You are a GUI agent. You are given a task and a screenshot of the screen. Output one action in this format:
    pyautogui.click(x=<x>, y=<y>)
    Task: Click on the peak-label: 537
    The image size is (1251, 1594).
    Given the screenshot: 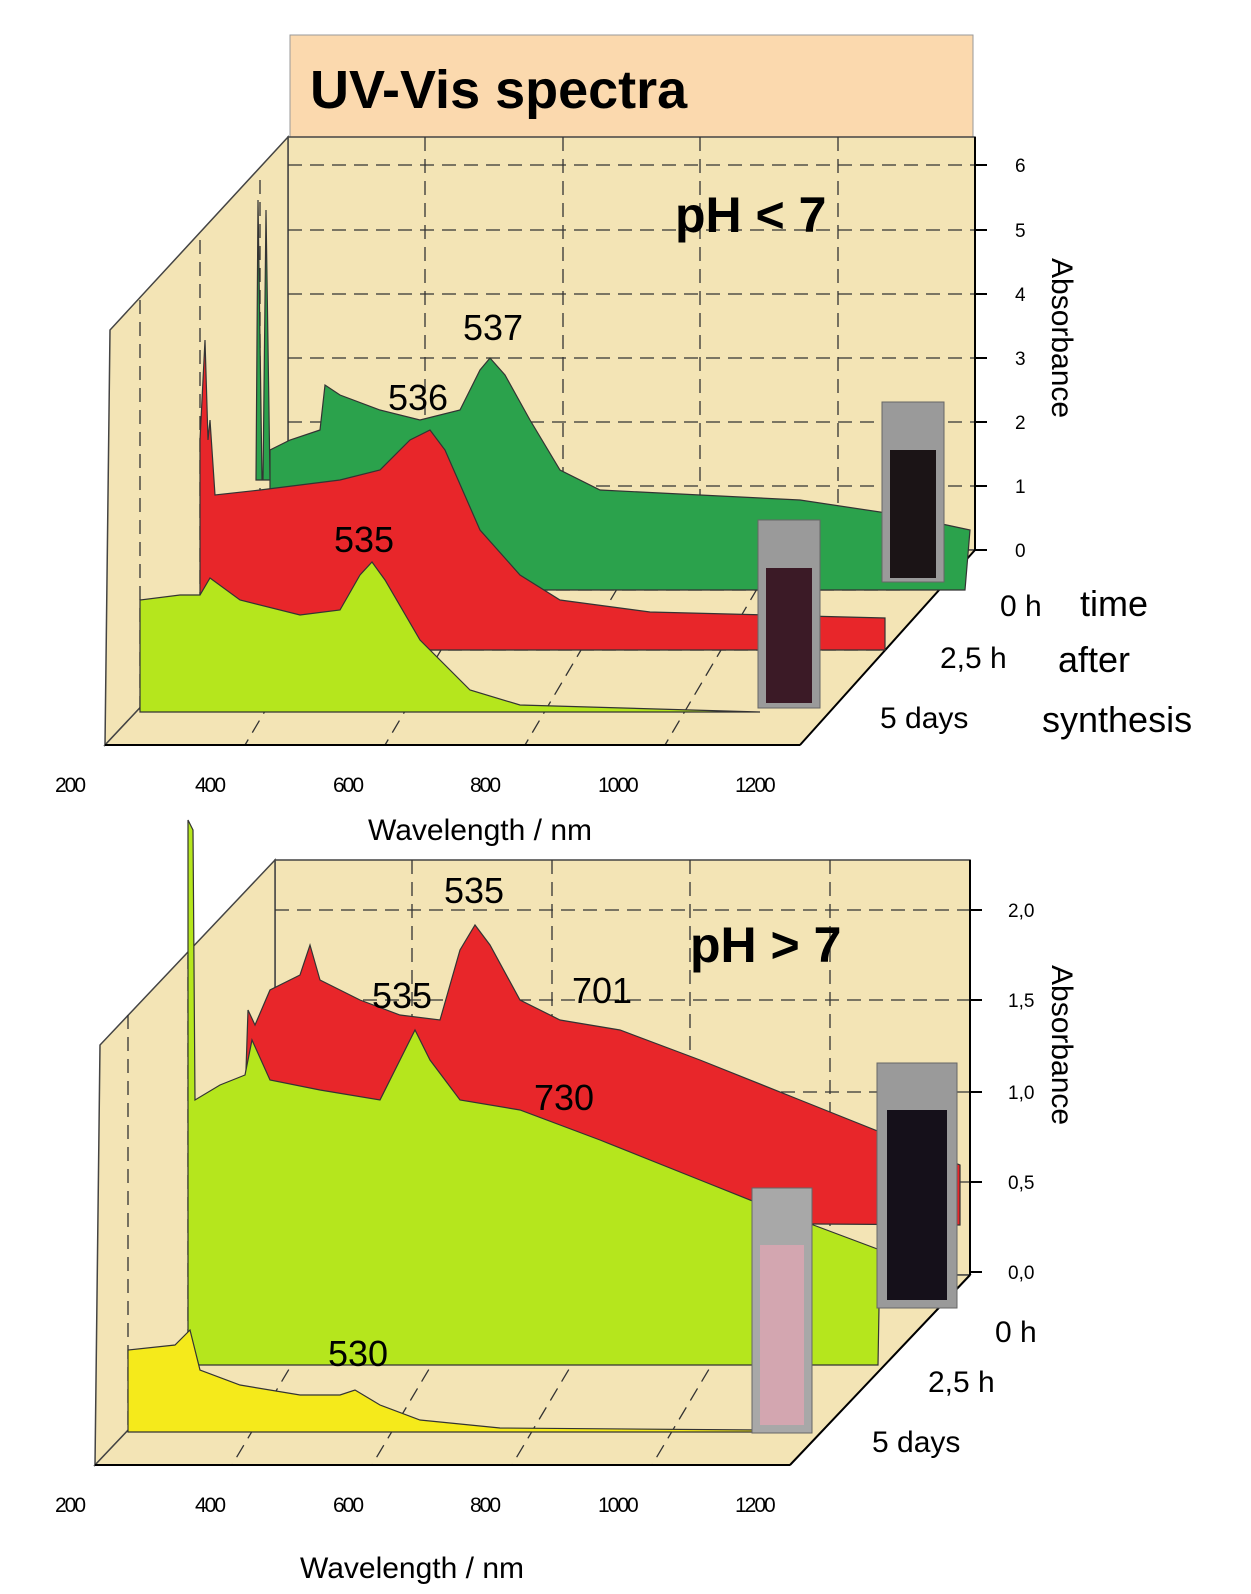 What is the action you would take?
    pyautogui.click(x=493, y=327)
    